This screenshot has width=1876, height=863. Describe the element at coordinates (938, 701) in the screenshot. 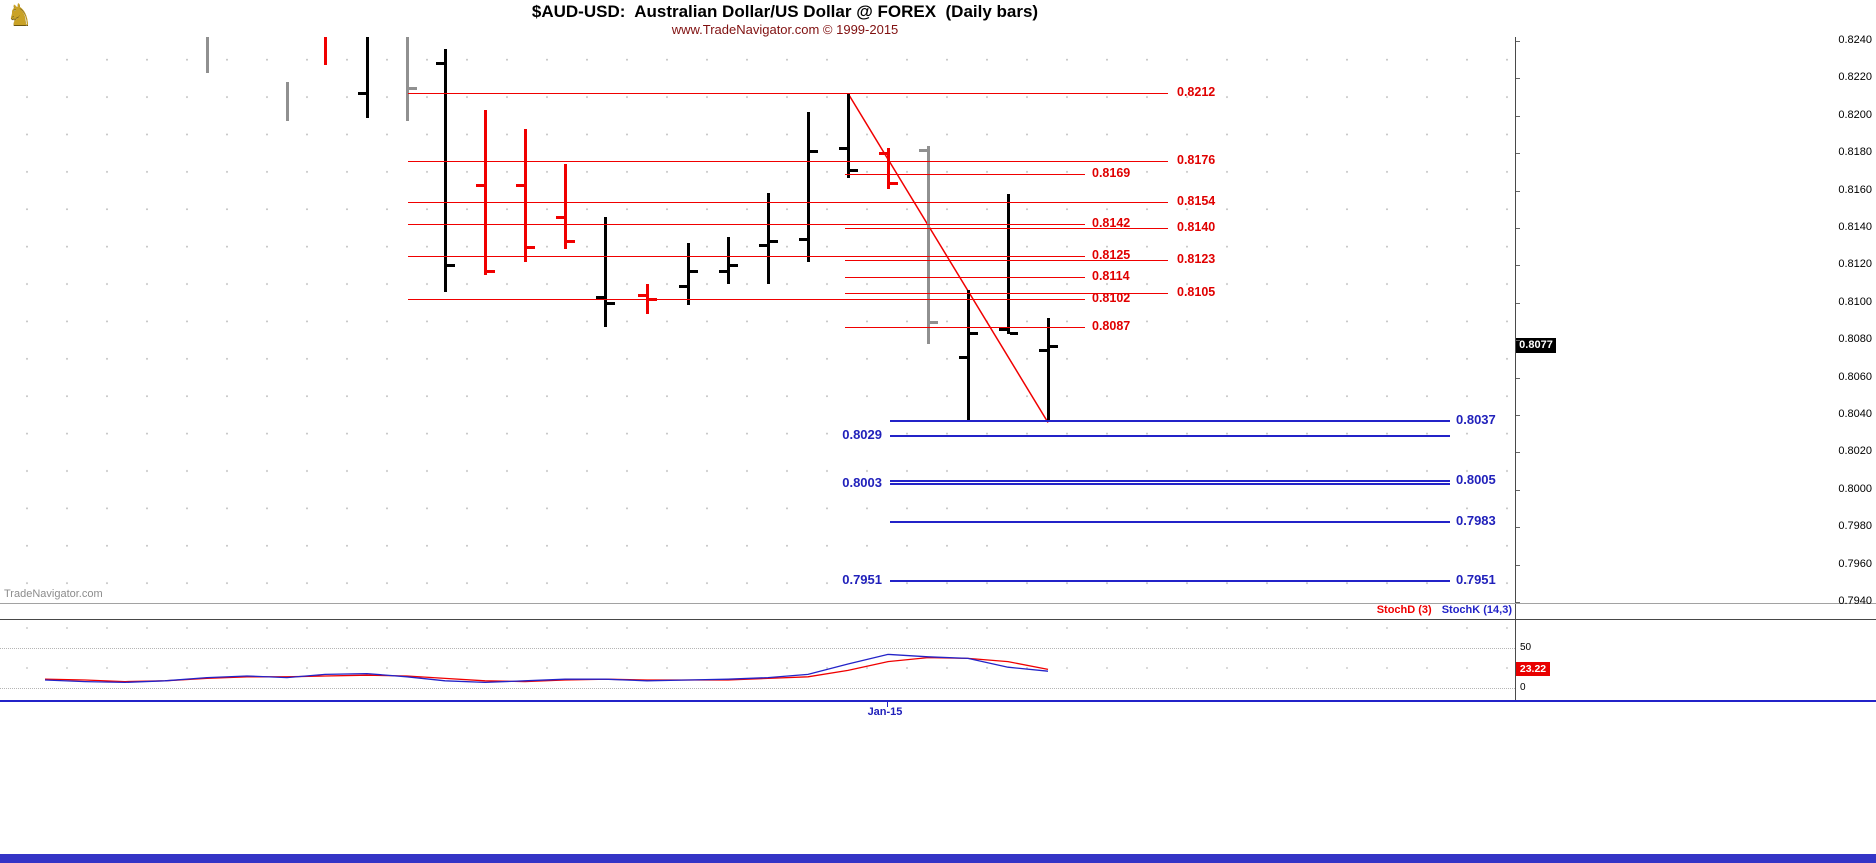

I see `date-axis-line` at that location.